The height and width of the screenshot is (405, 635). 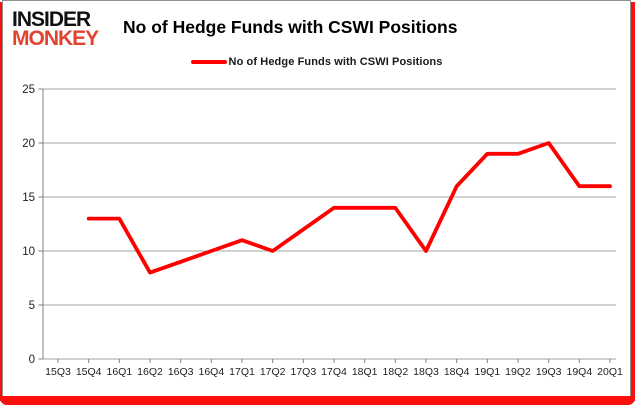 I want to click on legend: No of Hedge Funds with CSWI Positions, so click(x=316, y=62).